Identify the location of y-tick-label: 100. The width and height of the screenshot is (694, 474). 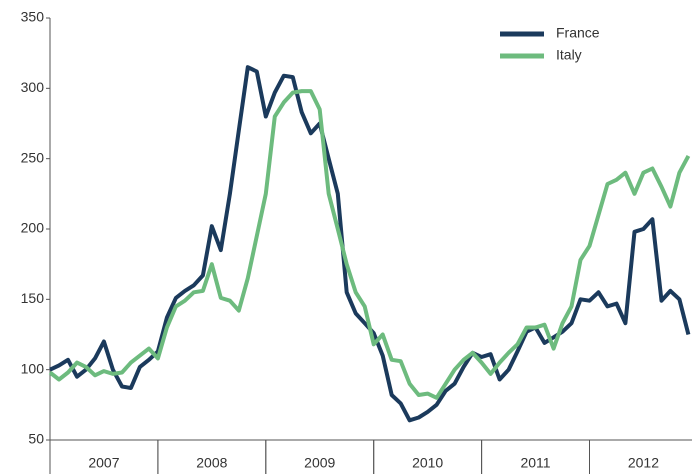
(33, 368).